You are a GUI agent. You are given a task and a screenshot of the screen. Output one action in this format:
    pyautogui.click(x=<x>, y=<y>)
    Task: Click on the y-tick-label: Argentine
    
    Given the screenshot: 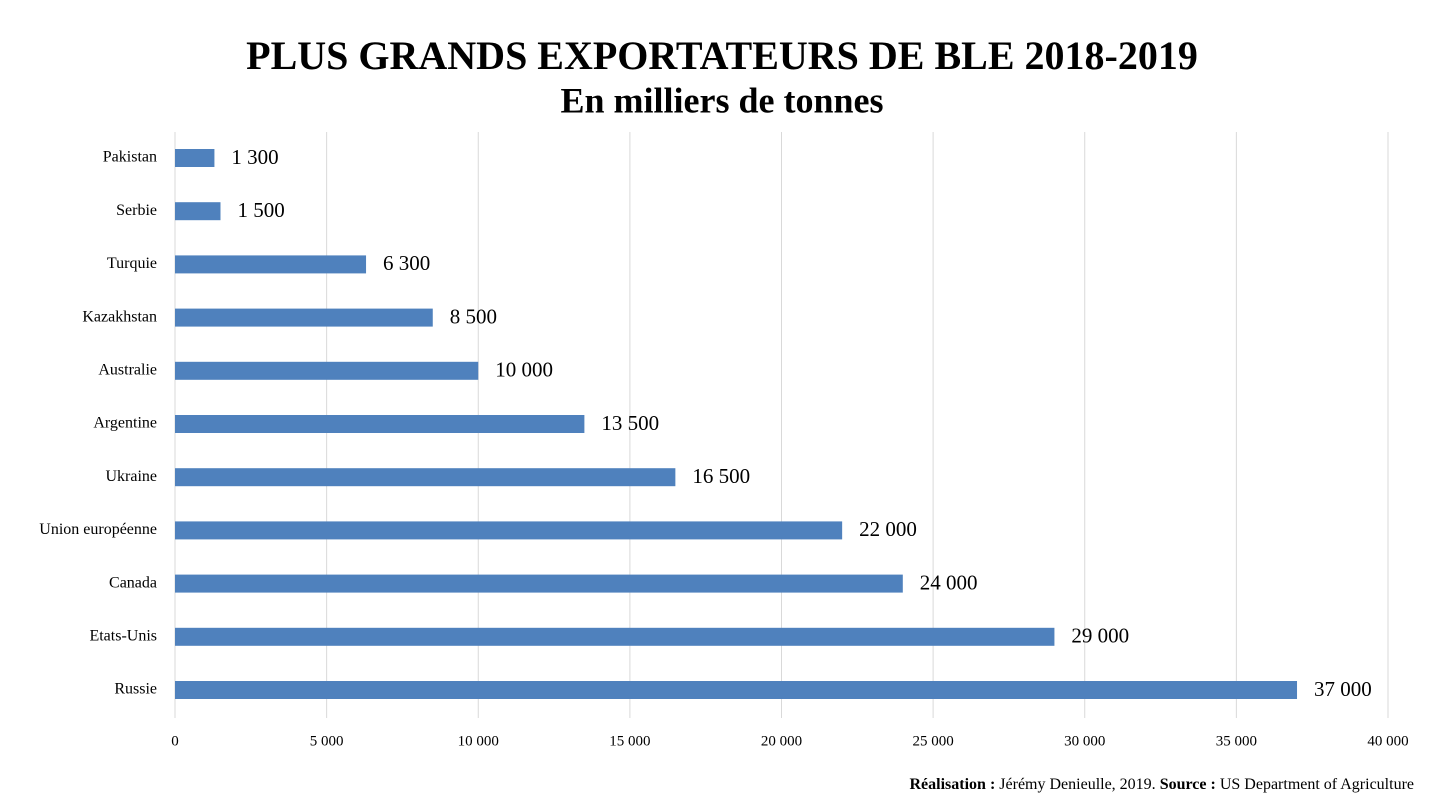 What is the action you would take?
    pyautogui.click(x=125, y=423)
    